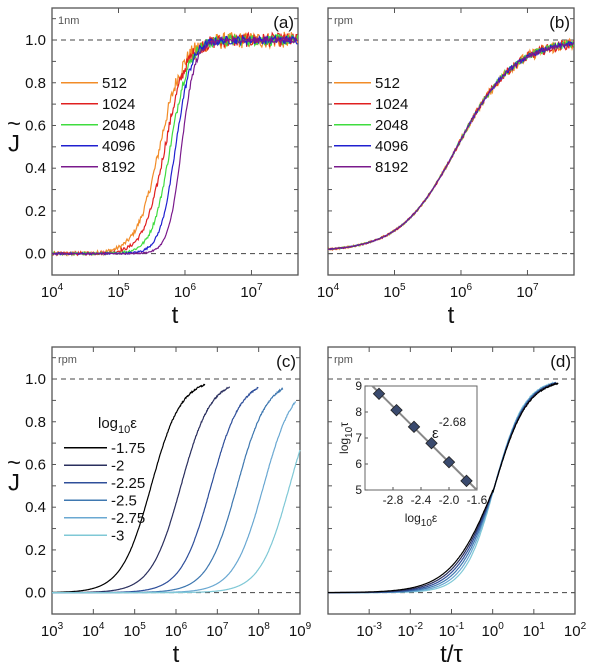 The image size is (604, 666). What do you see at coordinates (114, 83) in the screenshot?
I see `legend-label: 512` at bounding box center [114, 83].